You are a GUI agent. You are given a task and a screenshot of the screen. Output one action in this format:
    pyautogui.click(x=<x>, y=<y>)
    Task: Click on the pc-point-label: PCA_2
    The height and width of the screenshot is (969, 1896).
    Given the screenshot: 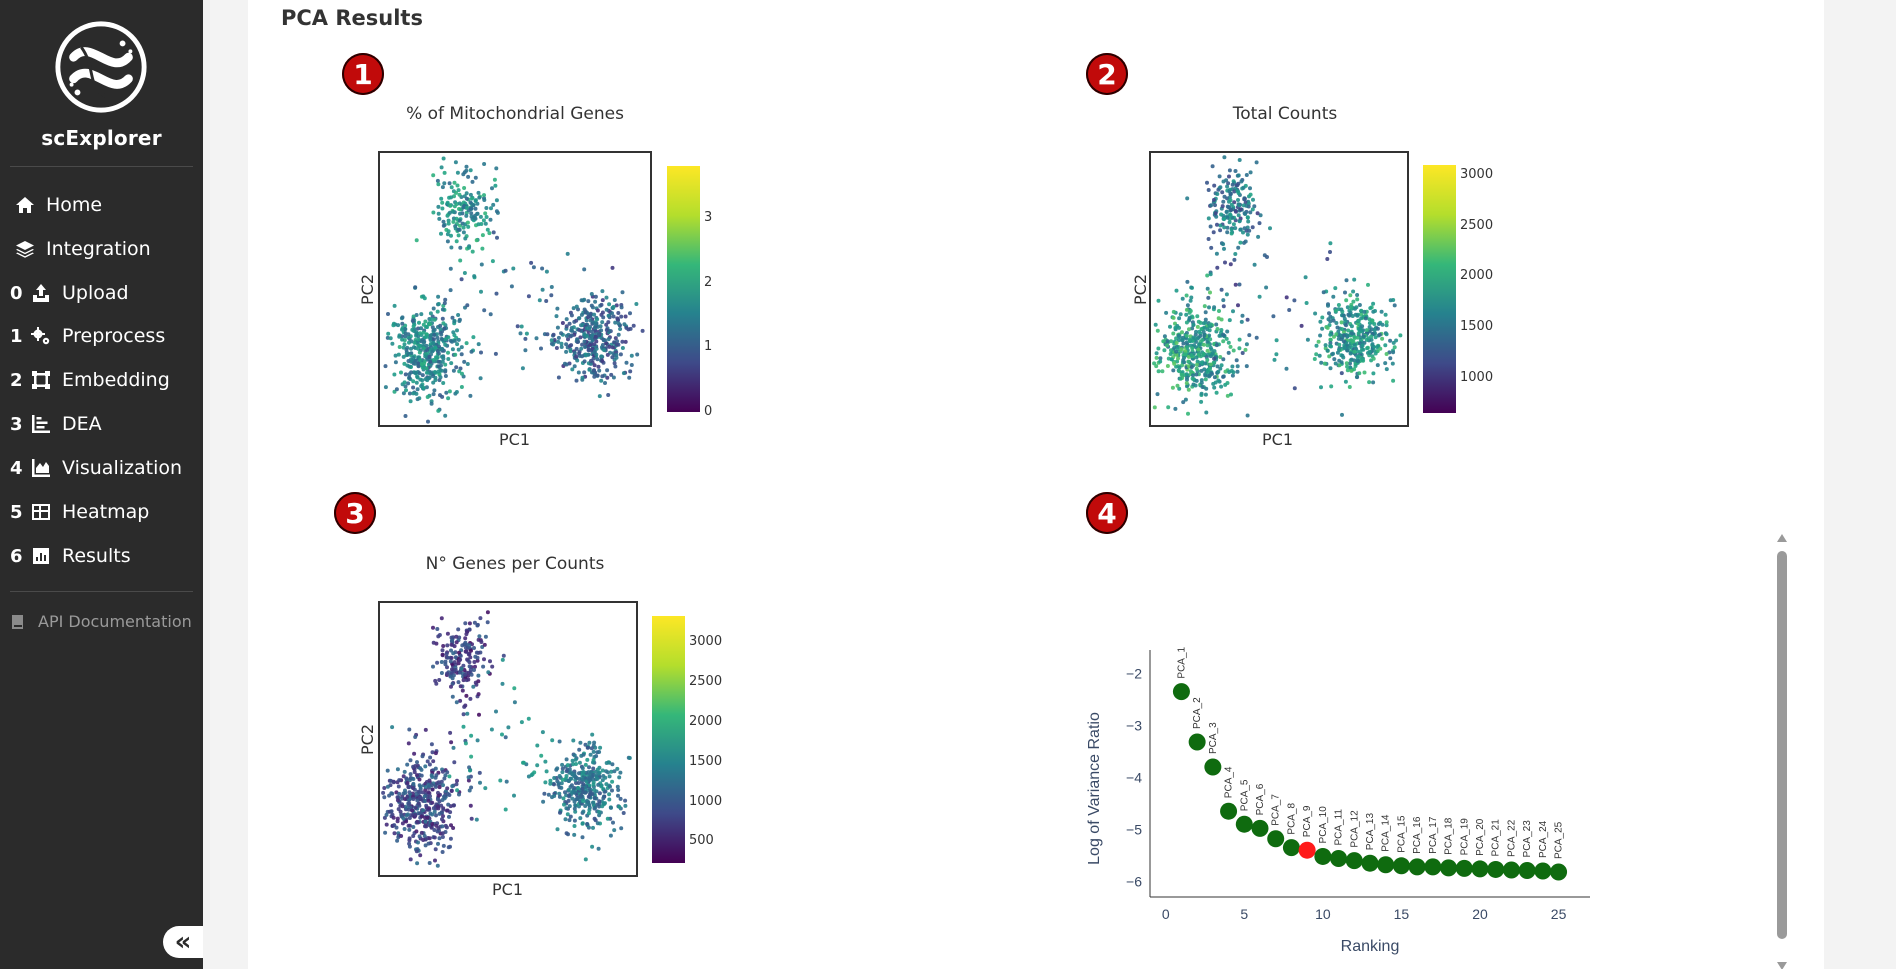 What is the action you would take?
    pyautogui.click(x=1197, y=713)
    